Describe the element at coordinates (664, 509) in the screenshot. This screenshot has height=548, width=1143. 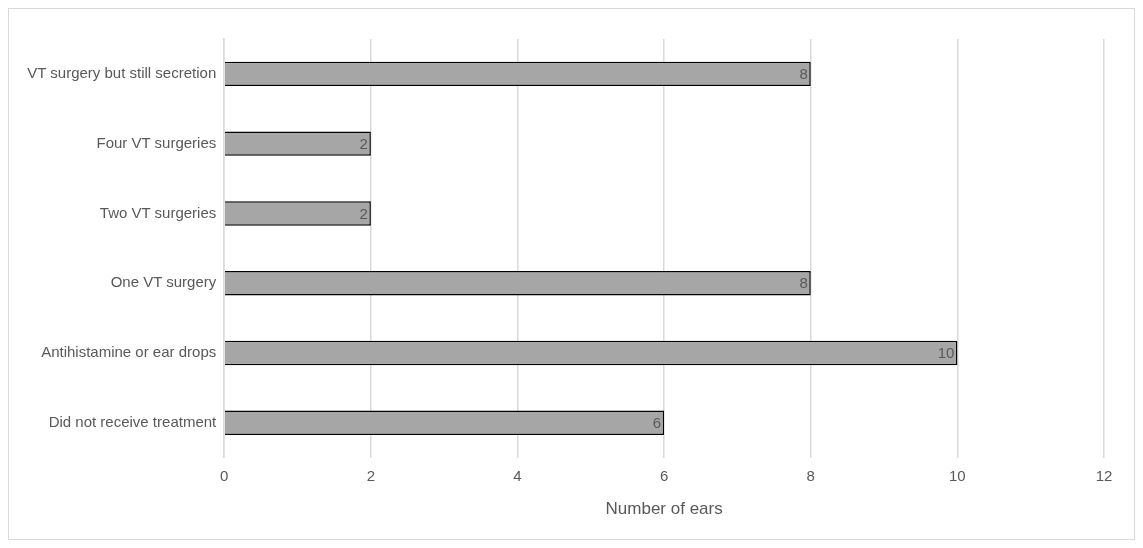
I see `x-axis-title: Number of ears` at that location.